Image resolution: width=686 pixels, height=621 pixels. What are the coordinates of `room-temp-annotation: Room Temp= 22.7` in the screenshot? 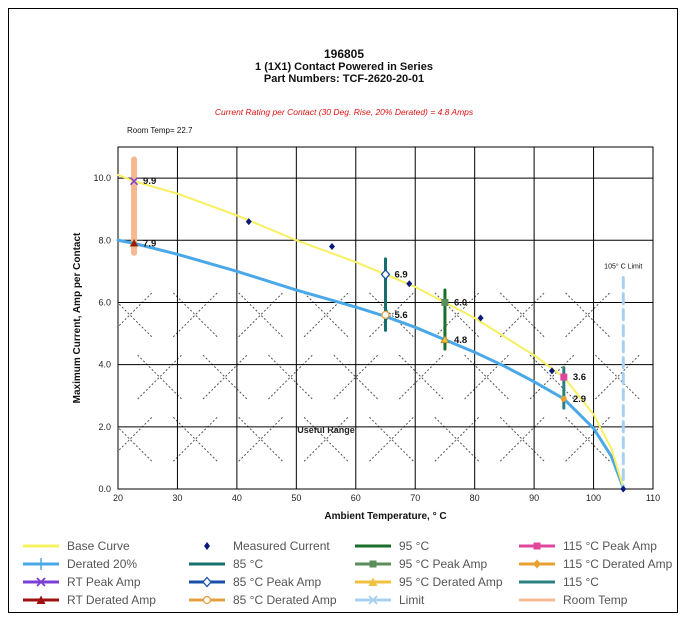 It's located at (160, 130).